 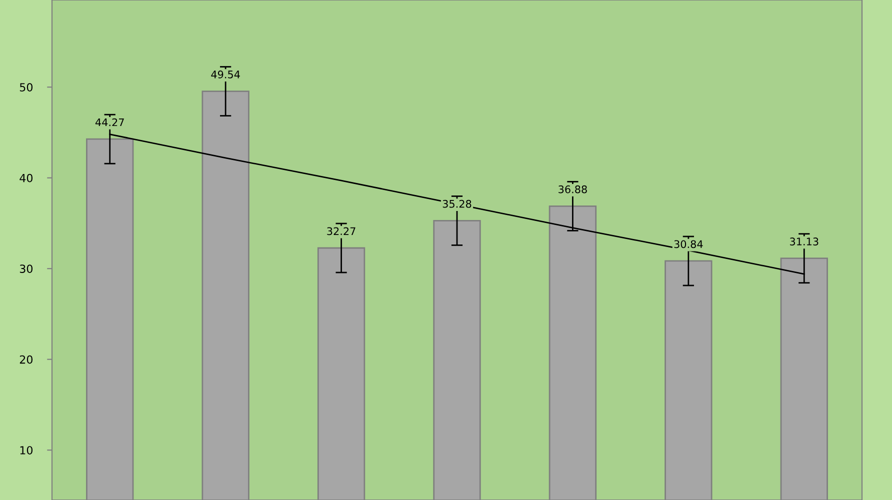 What do you see at coordinates (26, 359) in the screenshot?
I see `y-tick-label: 20` at bounding box center [26, 359].